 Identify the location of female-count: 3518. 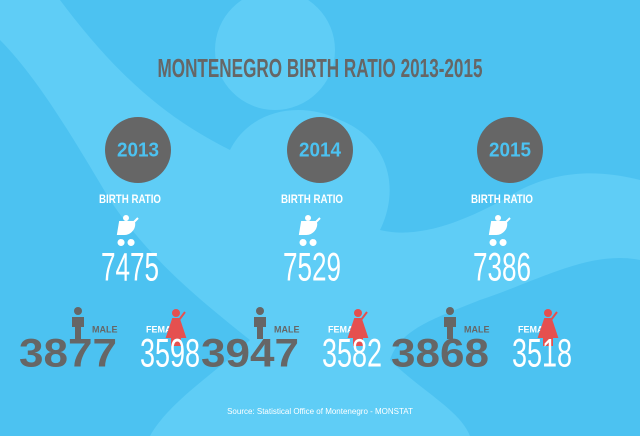
(542, 354).